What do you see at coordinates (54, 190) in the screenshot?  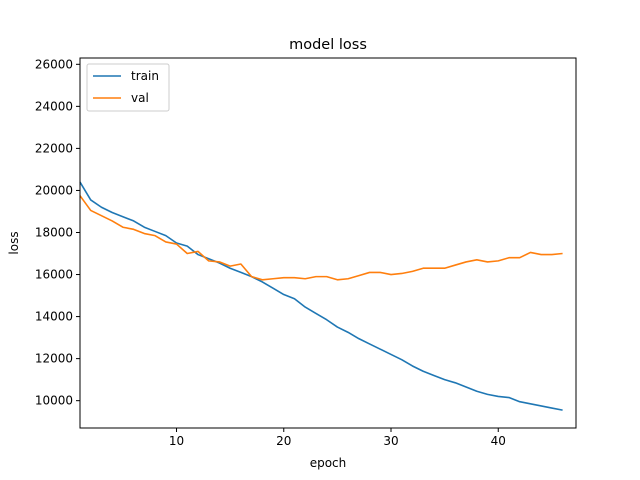 I see `y-tick-label: 20000` at bounding box center [54, 190].